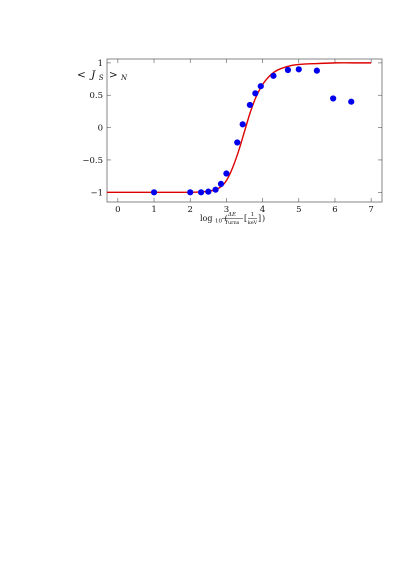 The width and height of the screenshot is (415, 587). Describe the element at coordinates (92, 75) in the screenshot. I see `y-label-var: J` at that location.